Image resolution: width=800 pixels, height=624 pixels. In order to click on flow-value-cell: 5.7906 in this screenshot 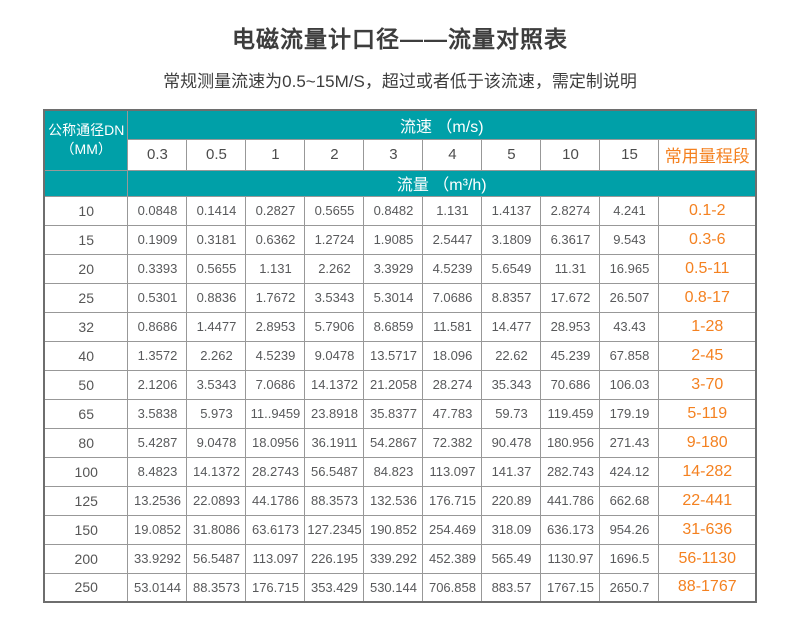, I will do `click(334, 326)`.